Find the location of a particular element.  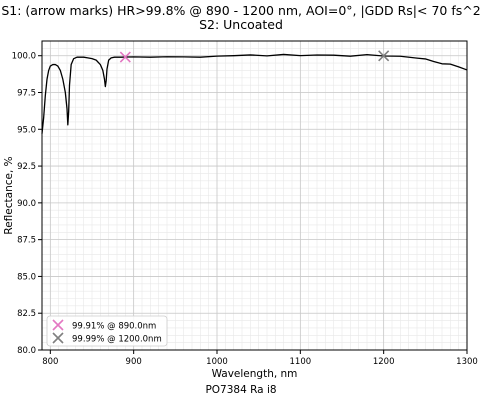

y-tick-label: 100.0 is located at coordinates (24, 57).